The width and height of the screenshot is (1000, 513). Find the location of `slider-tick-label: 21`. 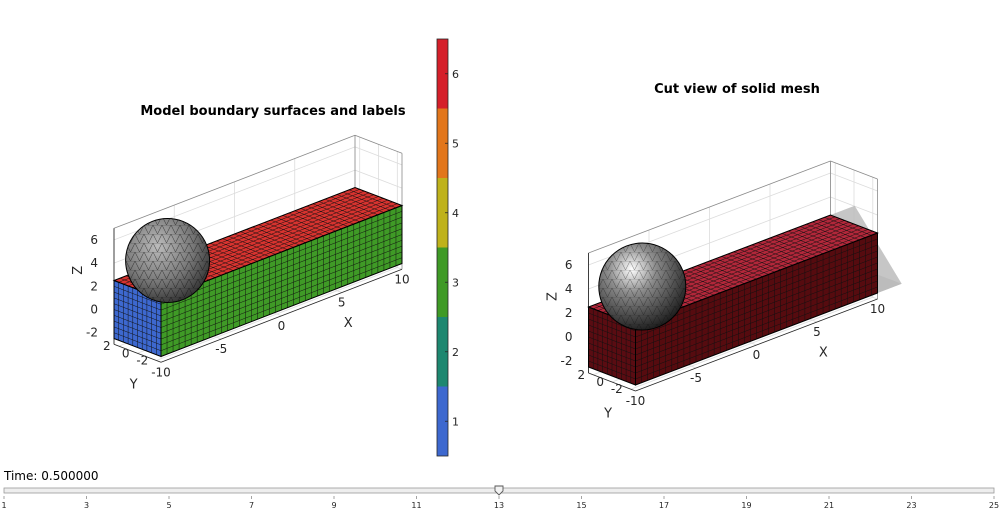

slider-tick-label: 21 is located at coordinates (829, 505).